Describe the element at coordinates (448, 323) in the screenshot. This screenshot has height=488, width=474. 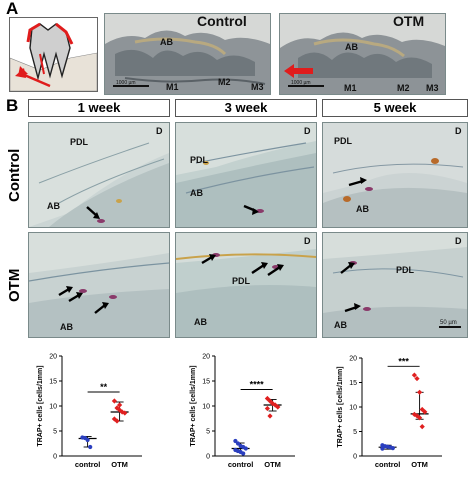
I see `o5-scale-label: 50 µm` at that location.